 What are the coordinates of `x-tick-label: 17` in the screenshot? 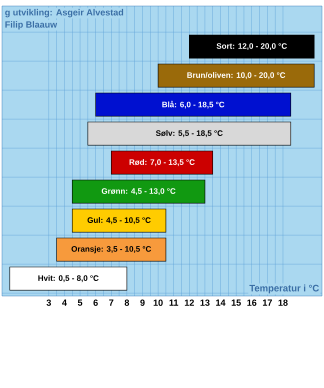 It's located at (267, 303).